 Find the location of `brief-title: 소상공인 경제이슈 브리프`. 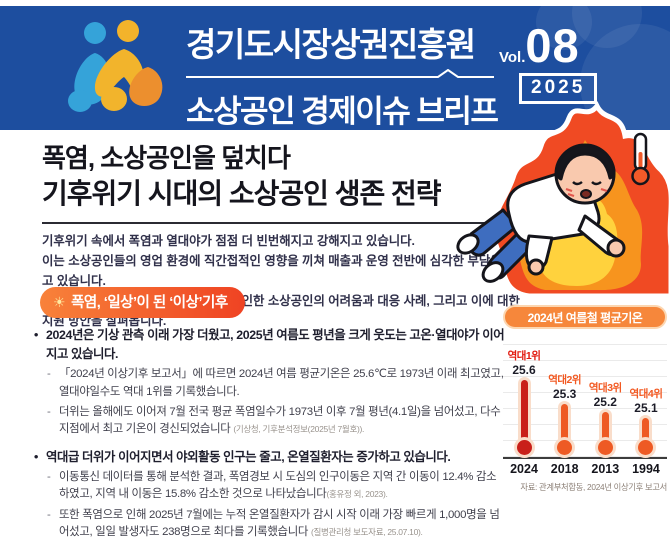

brief-title: 소상공인 경제이슈 브리프 is located at coordinates (342, 111).